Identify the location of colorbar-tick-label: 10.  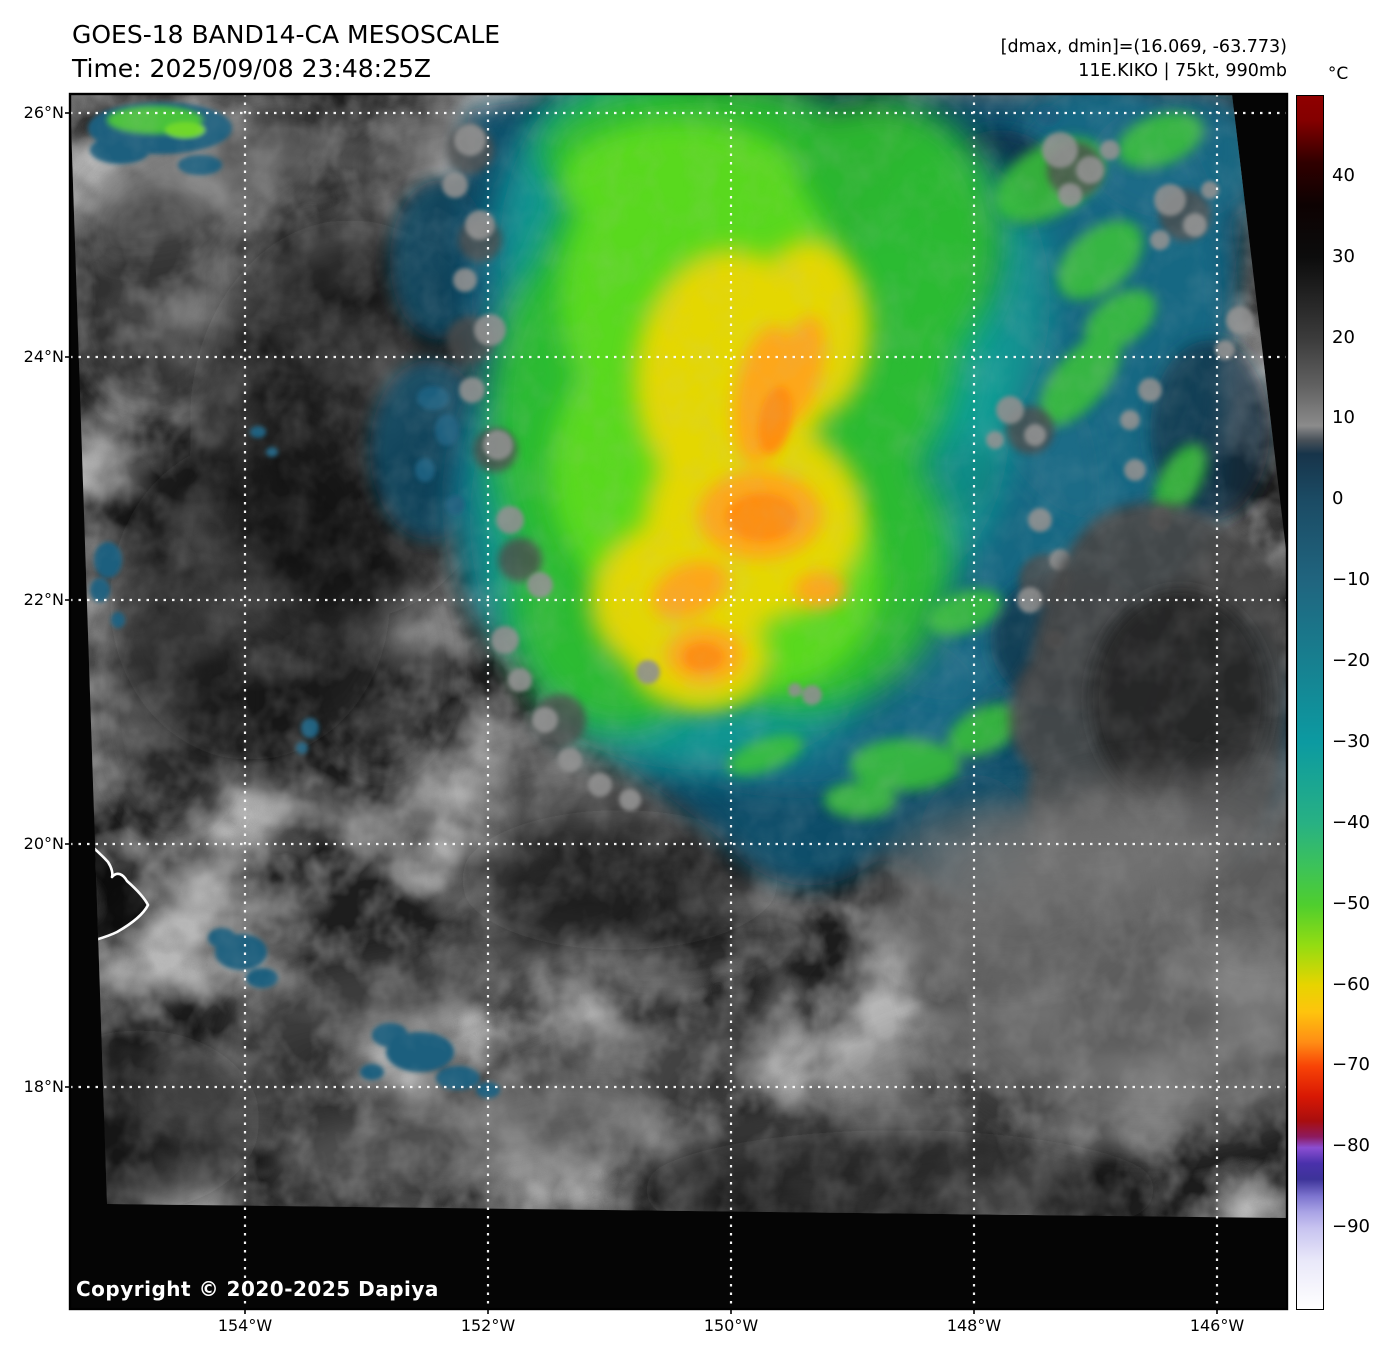
(1343, 418).